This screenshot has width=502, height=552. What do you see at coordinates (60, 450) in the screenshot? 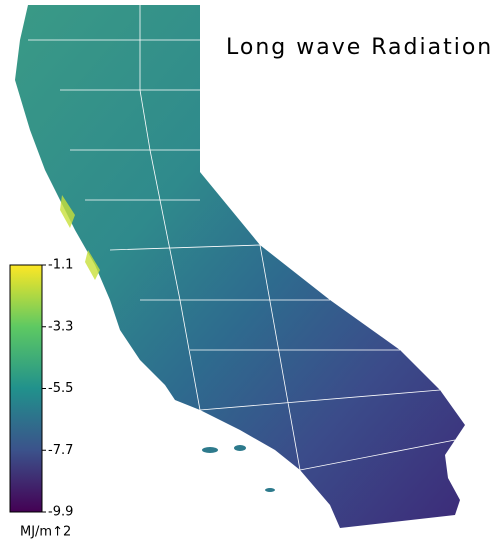
I see `colorbar-tick-label: -7.7` at bounding box center [60, 450].